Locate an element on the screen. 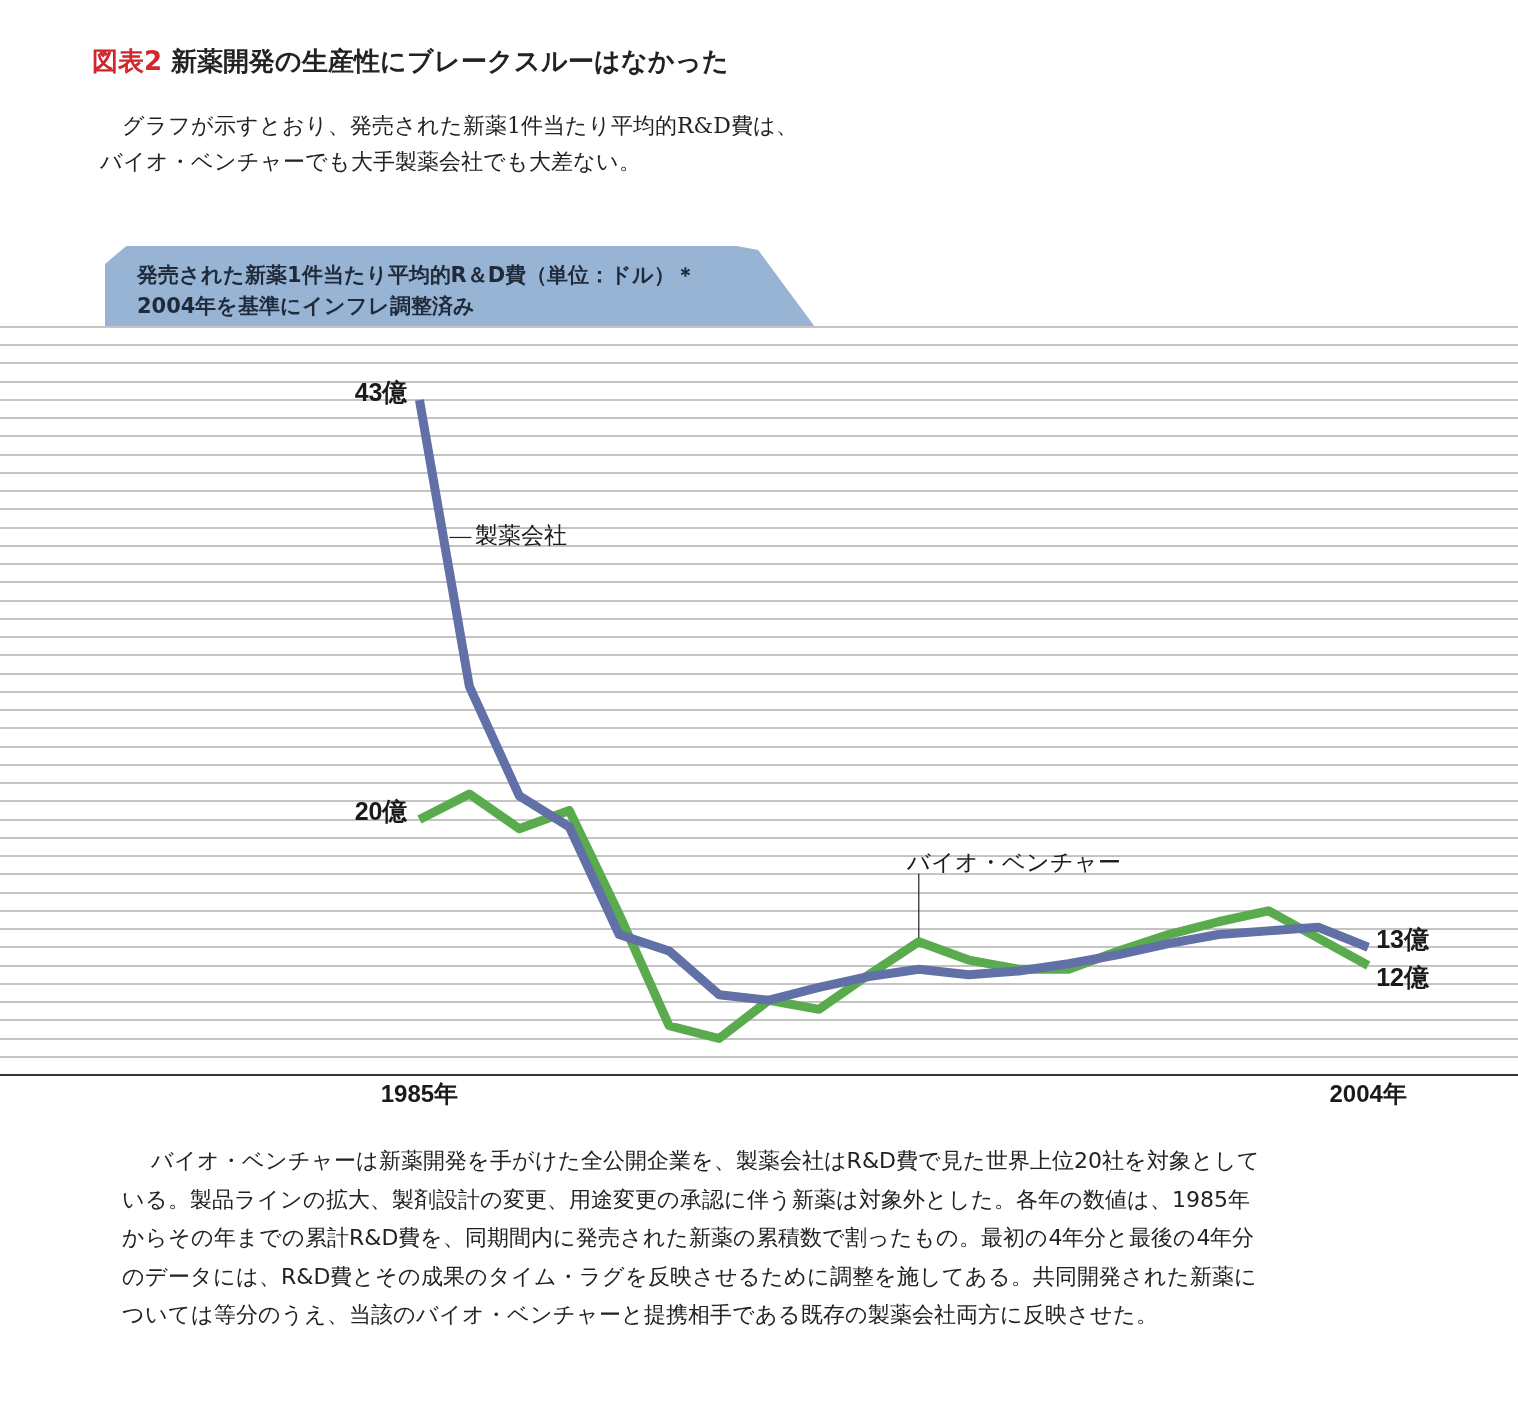  y-axis-title: 発売された新薬1件当たり平均的R＆D費（単位：ドル）＊2004年を基準にインフレ調整済み is located at coordinates (416, 291).